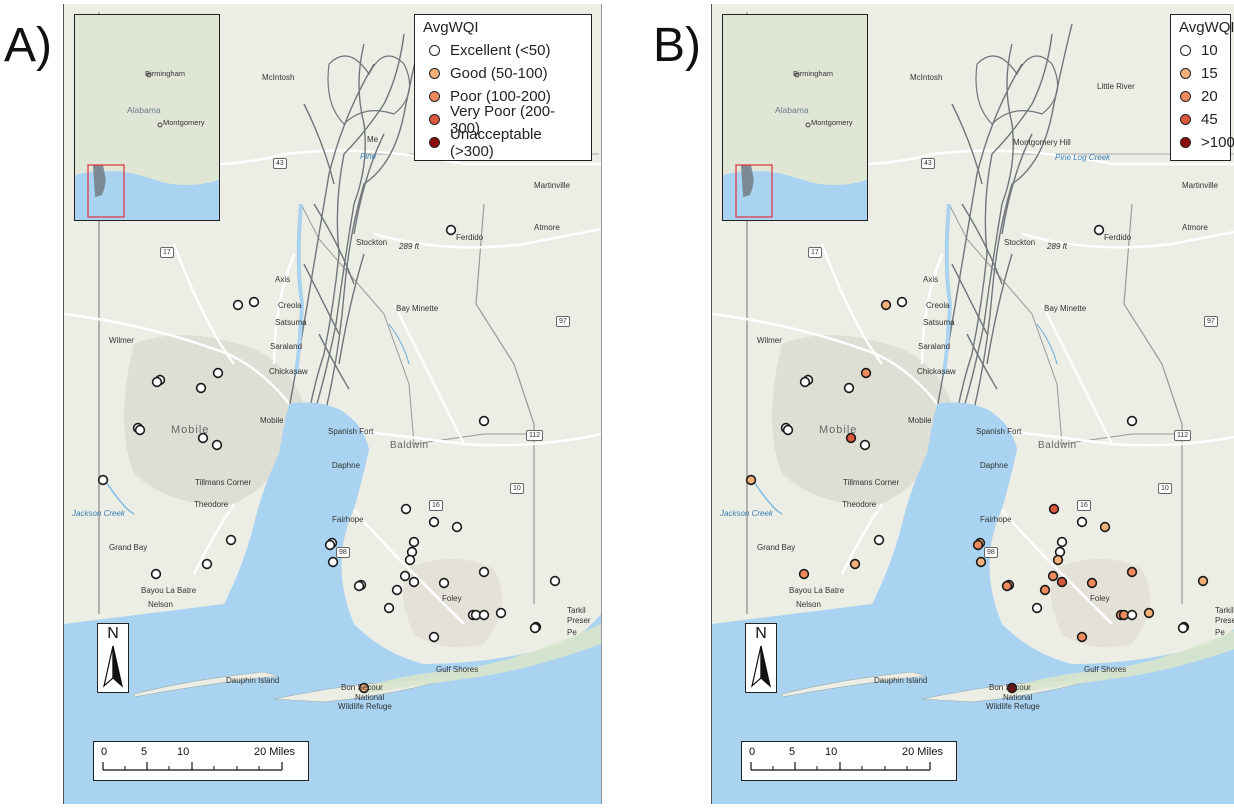 The width and height of the screenshot is (1234, 808). Describe the element at coordinates (482, 659) in the screenshot. I see `gulf-shore` at that location.